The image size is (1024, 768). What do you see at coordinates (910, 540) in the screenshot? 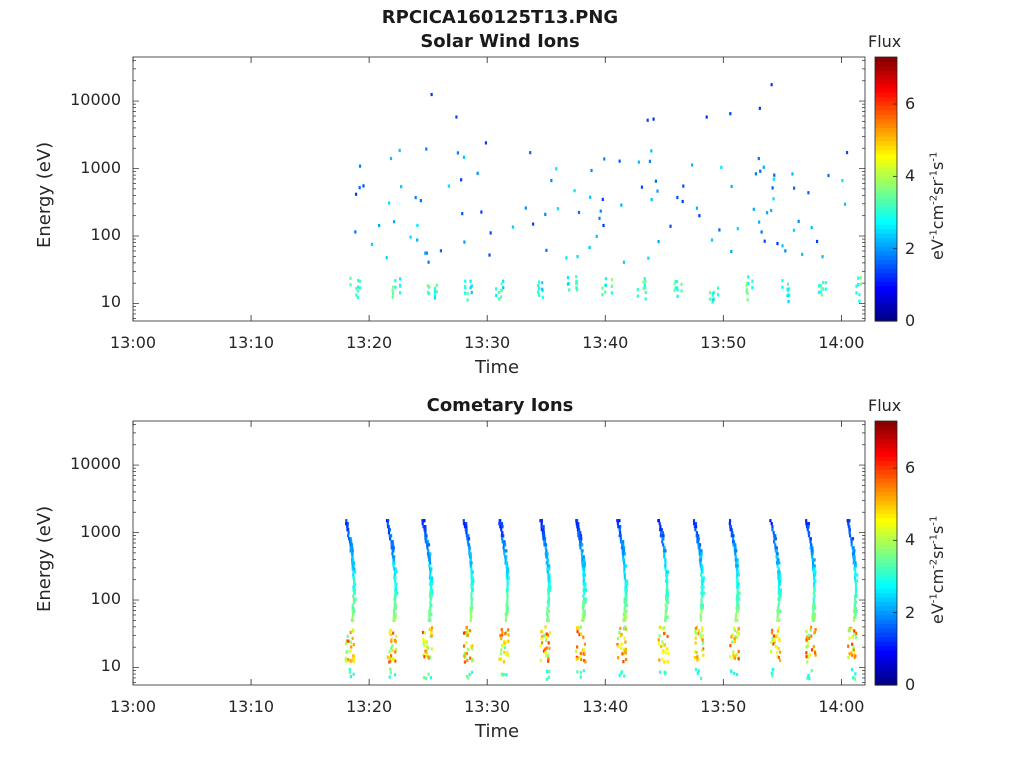
I see `panel2-colorbar-tick-label: 4` at bounding box center [910, 540].